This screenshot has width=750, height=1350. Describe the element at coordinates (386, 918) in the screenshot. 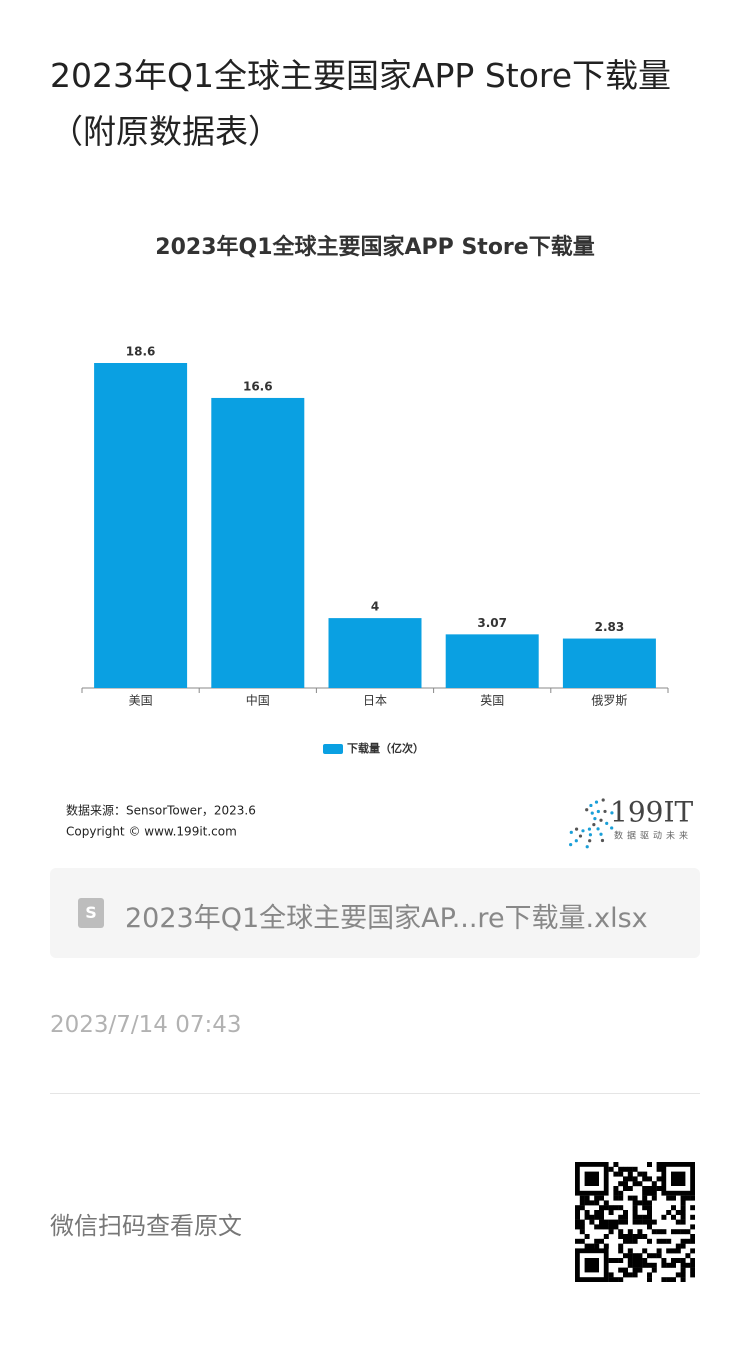

I see `attachment-name: 2023年Q1全球主要国家AP...re下载量.xlsx` at that location.